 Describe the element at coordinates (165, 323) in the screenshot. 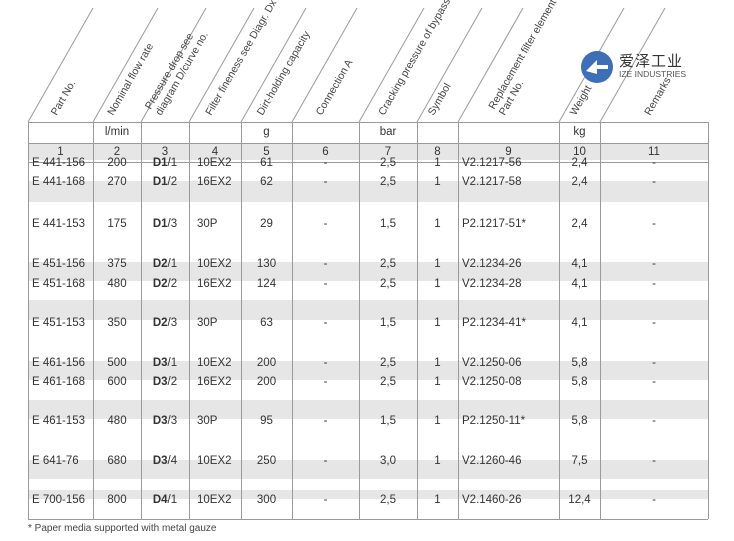

I see `table-cell-dp: D2/3` at that location.